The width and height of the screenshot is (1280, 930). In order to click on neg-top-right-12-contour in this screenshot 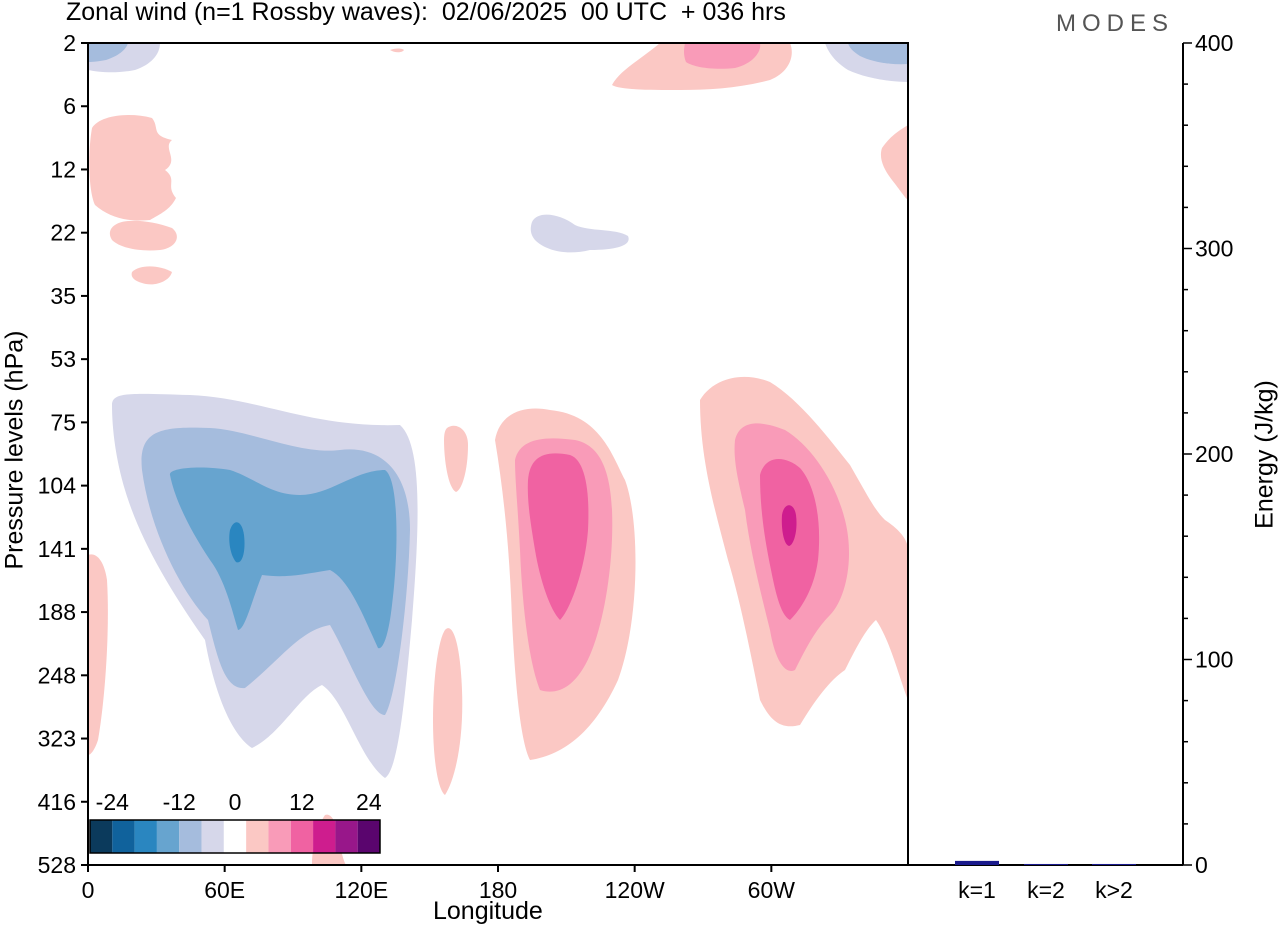, I will do `click(878, 54)`.